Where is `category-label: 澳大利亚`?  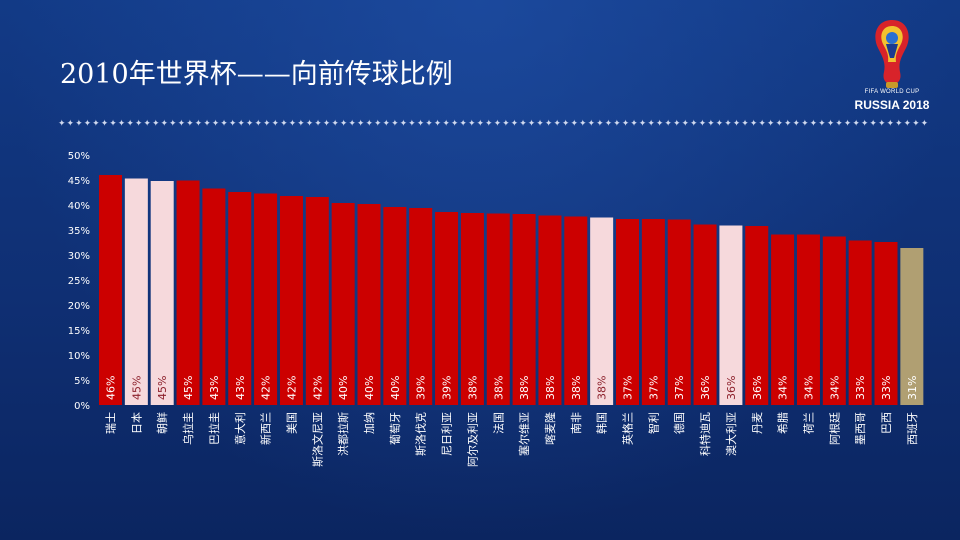
category-label: 澳大利亚 is located at coordinates (731, 434).